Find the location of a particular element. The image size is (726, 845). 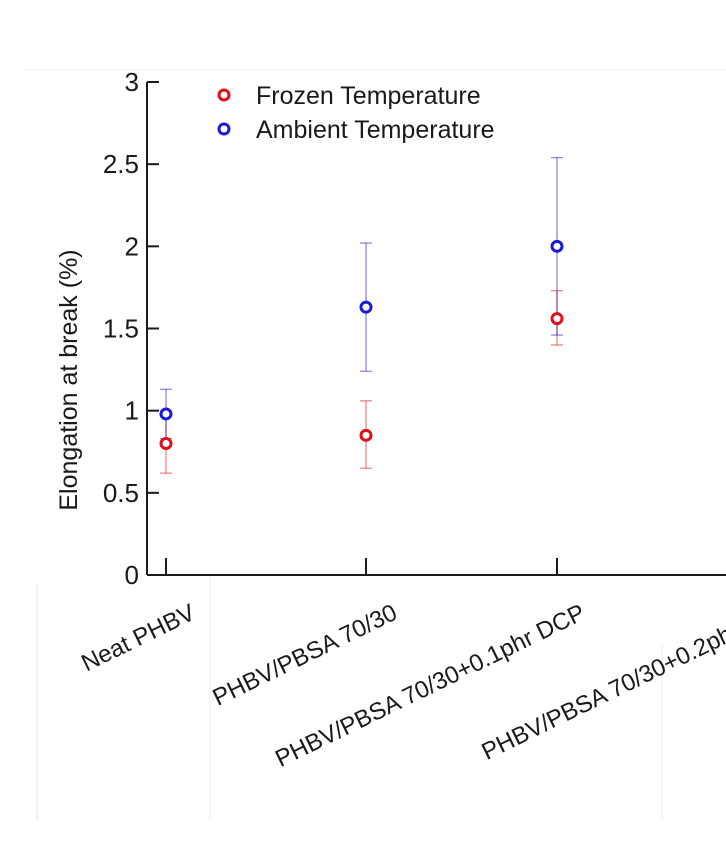

x-axis-ticks-group is located at coordinates (361, 566).